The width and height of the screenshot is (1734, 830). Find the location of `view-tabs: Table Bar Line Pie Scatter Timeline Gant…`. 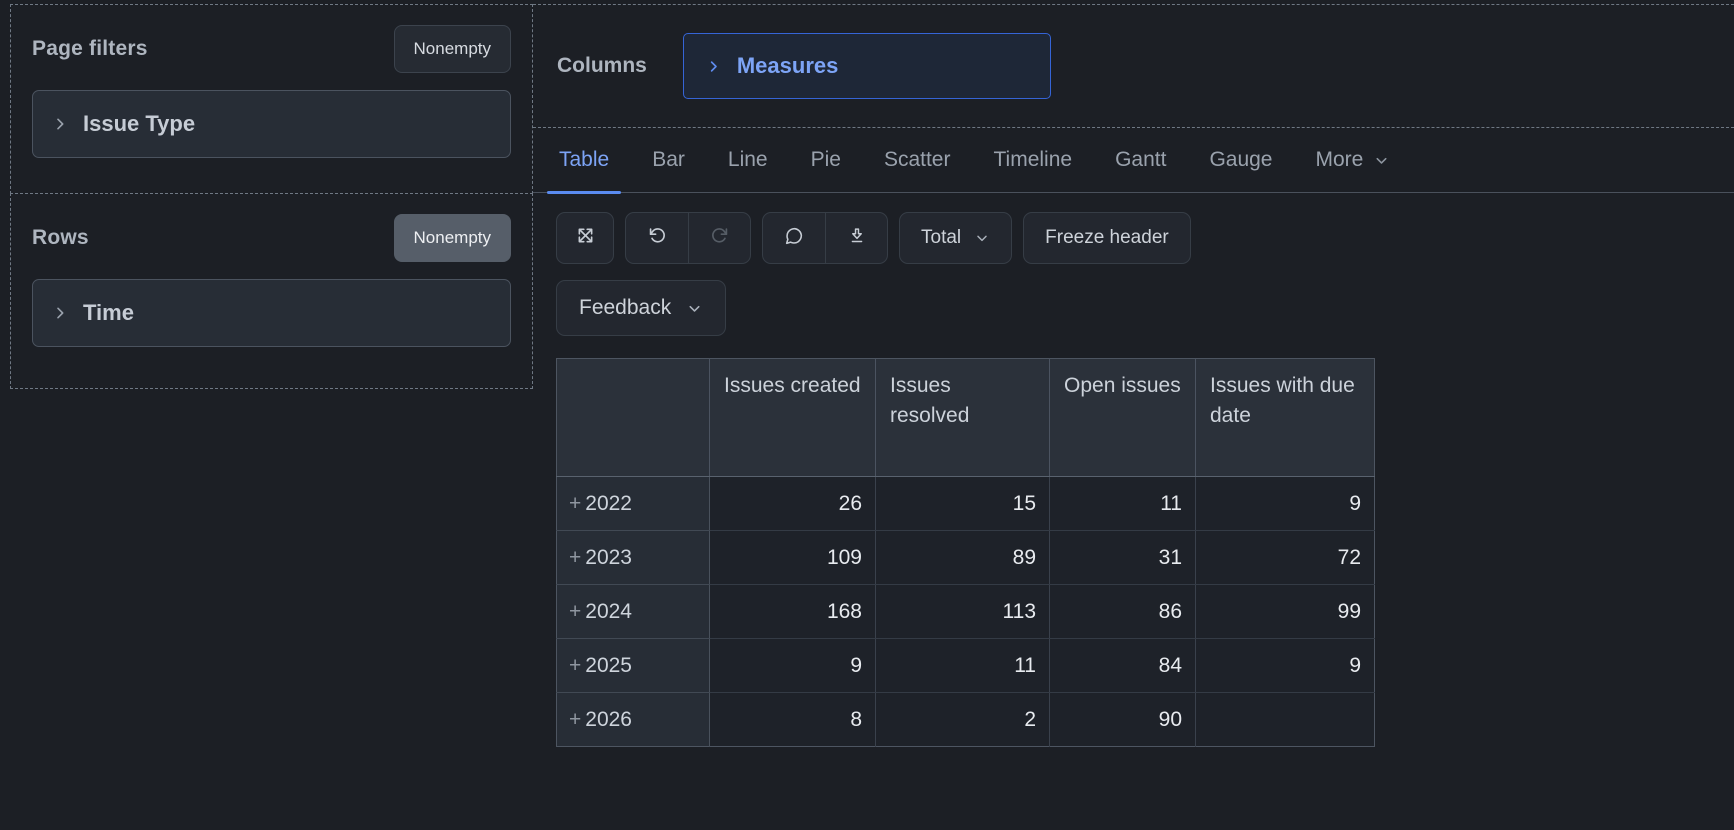

view-tabs: Table Bar Line Pie Scatter Timeline Gant… is located at coordinates (1133, 161).